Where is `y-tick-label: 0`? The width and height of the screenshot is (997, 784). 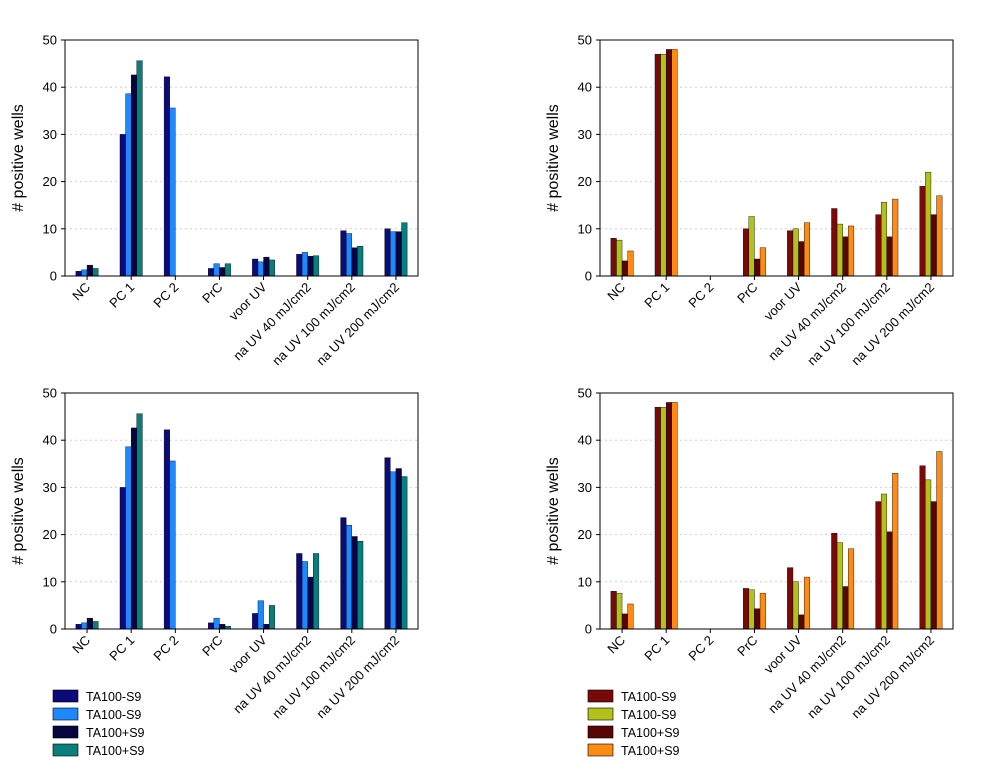
y-tick-label: 0 is located at coordinates (588, 629).